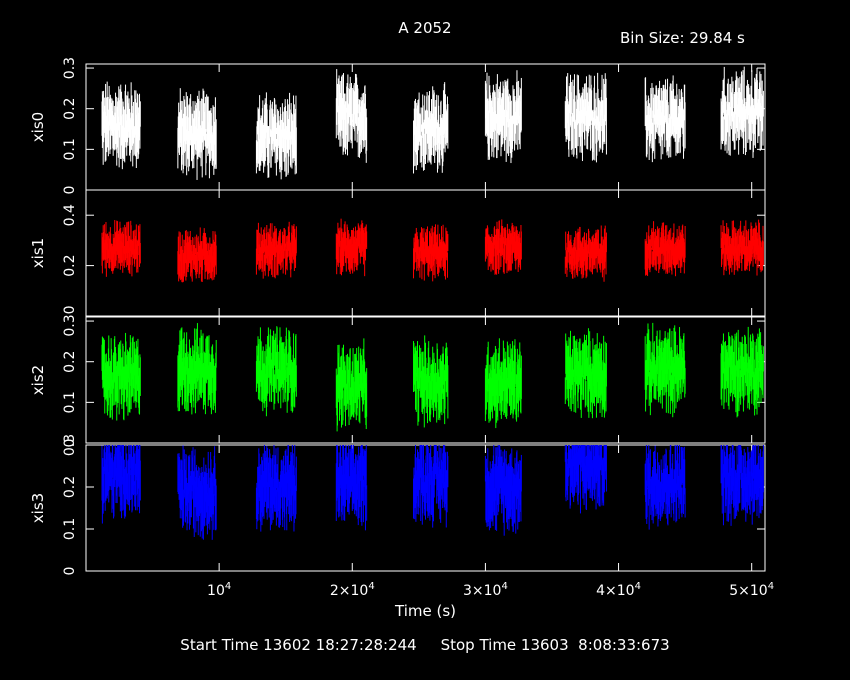  Describe the element at coordinates (70, 529) in the screenshot. I see `ytick-label-xis3: 0.1` at that location.